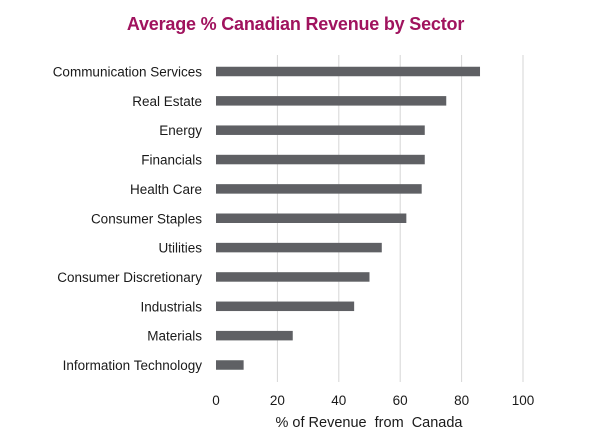  What do you see at coordinates (370, 423) in the screenshot?
I see `x-axis-label: % of Revenue from Canada` at bounding box center [370, 423].